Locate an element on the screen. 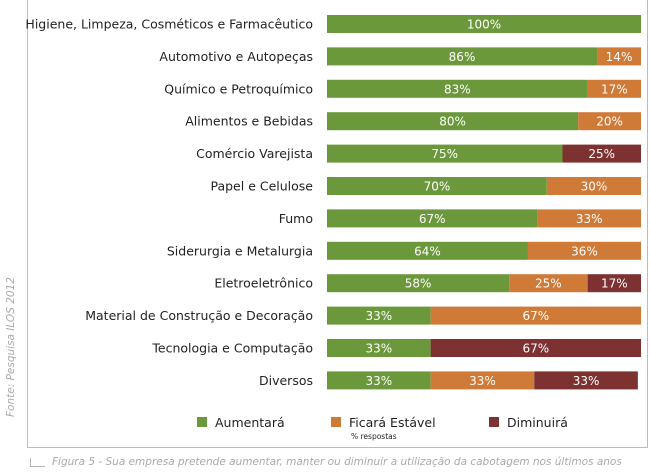 Image resolution: width=650 pixels, height=475 pixels. legend-note: % respostas is located at coordinates (374, 436).